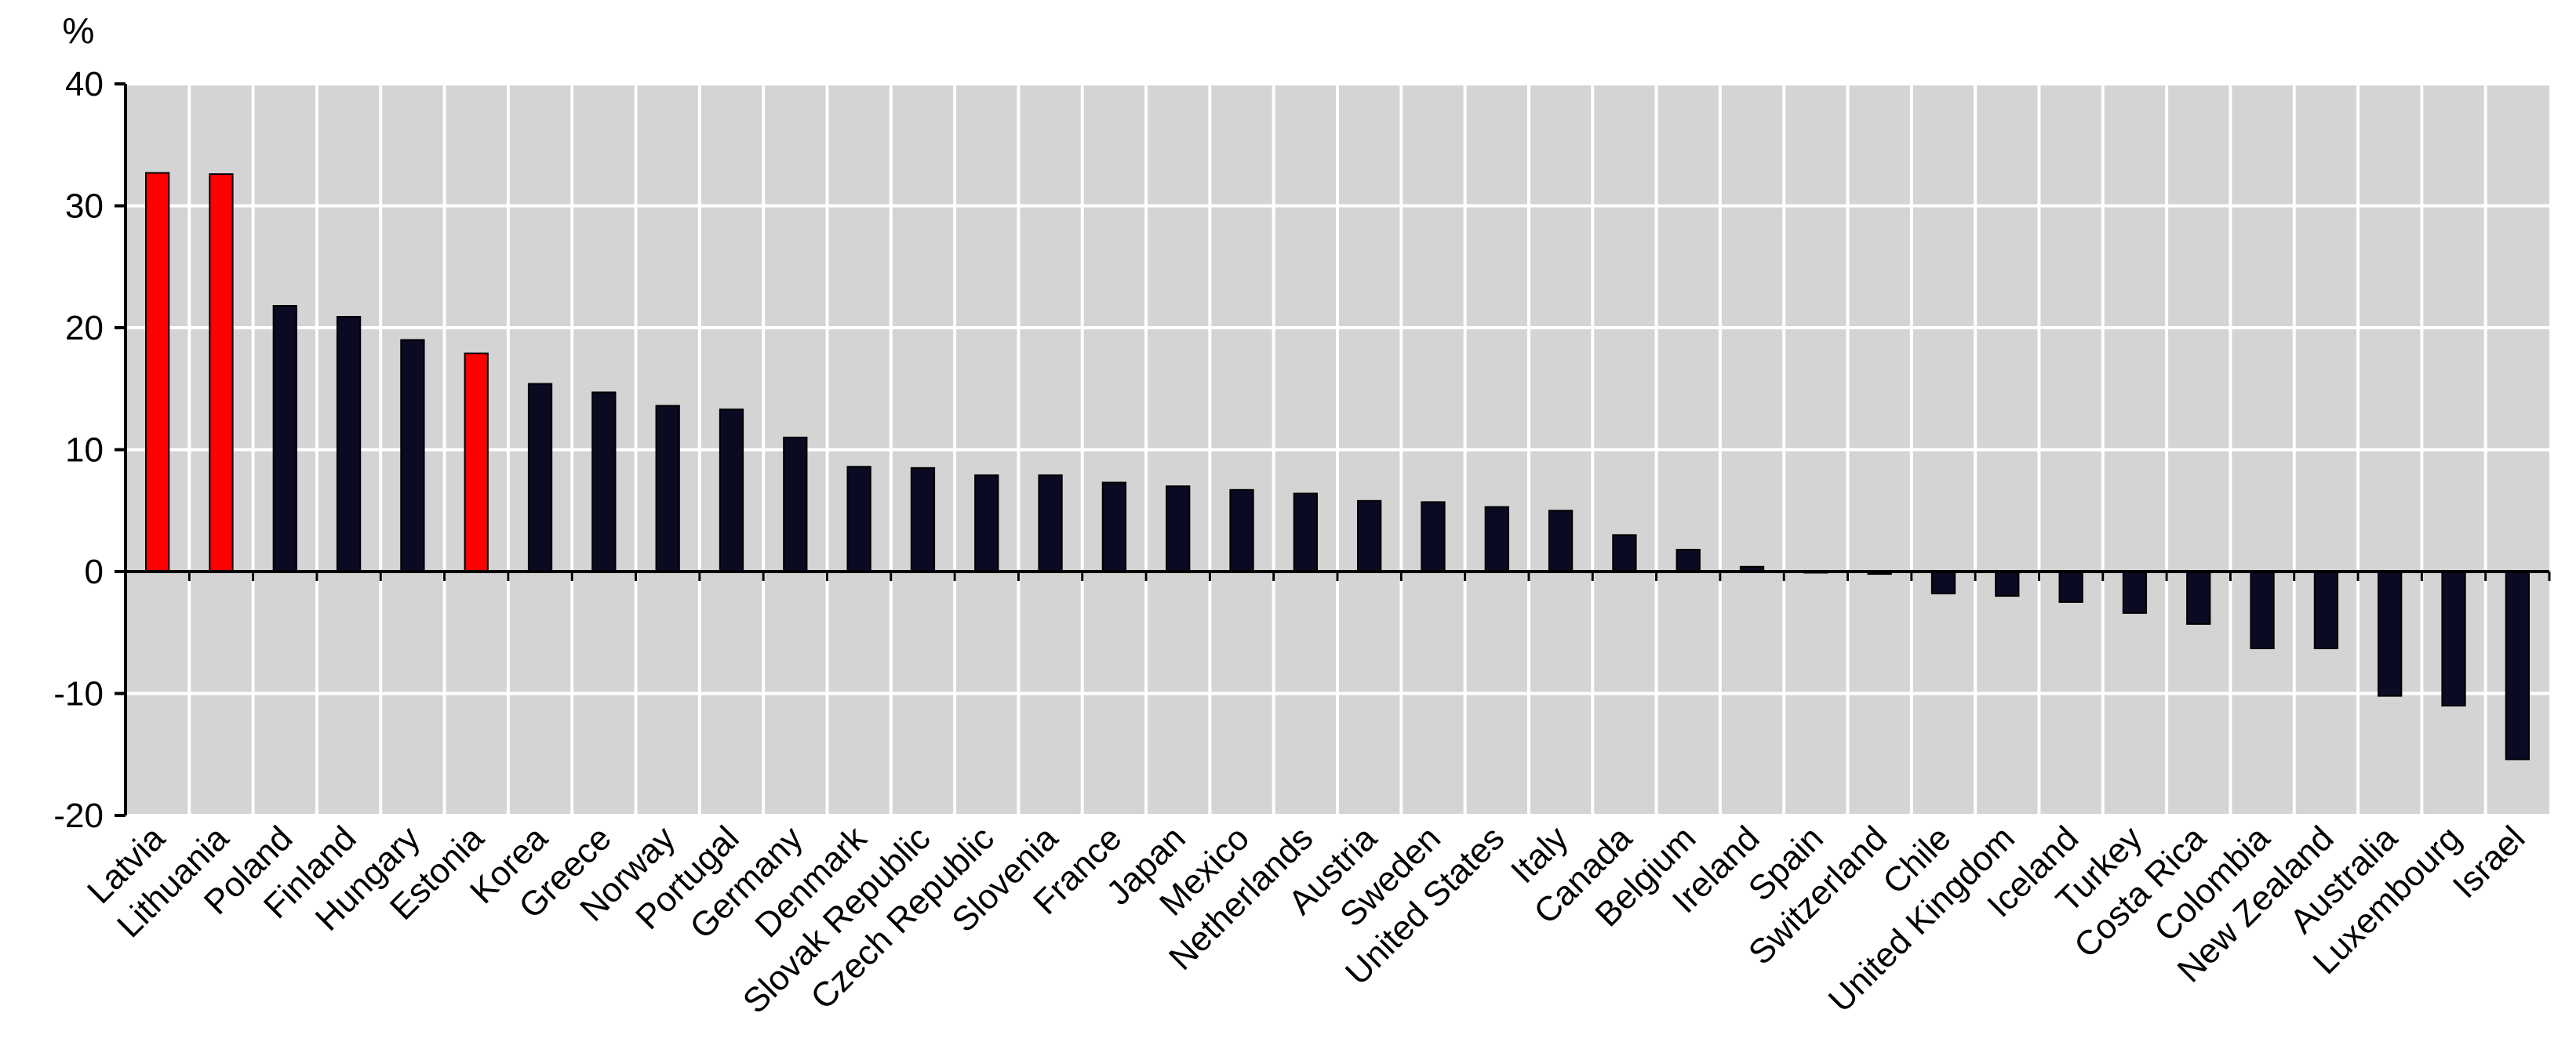 This screenshot has width=2576, height=1042. Describe the element at coordinates (2007, 584) in the screenshot. I see `bar-united-kingdom` at that location.